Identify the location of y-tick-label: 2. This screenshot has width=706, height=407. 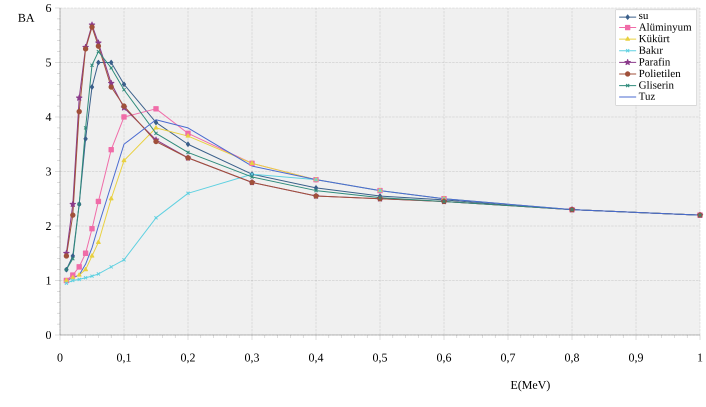
(48, 226).